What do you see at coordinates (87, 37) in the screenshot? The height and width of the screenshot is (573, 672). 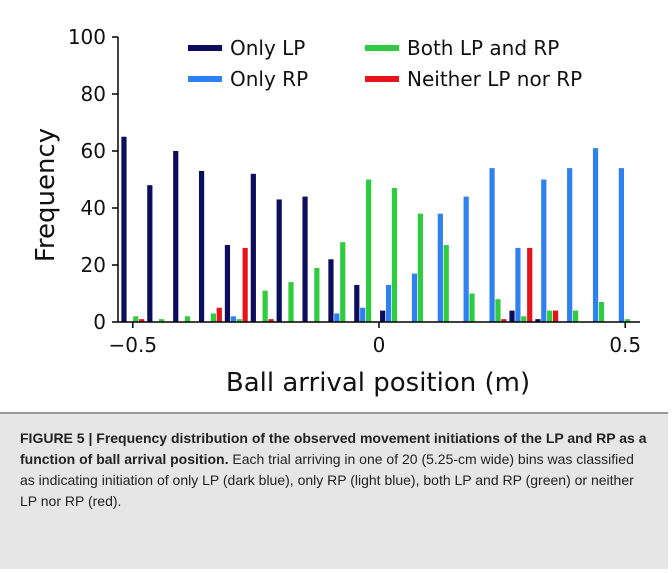 I see `y-tick-label: 100` at bounding box center [87, 37].